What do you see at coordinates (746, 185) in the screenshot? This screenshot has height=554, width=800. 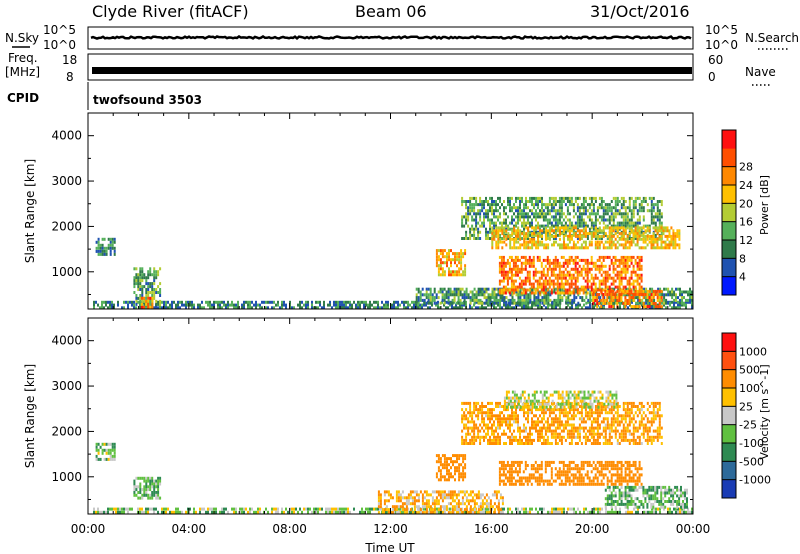 I see `power-colorbar-tick-label: 24` at bounding box center [746, 185].